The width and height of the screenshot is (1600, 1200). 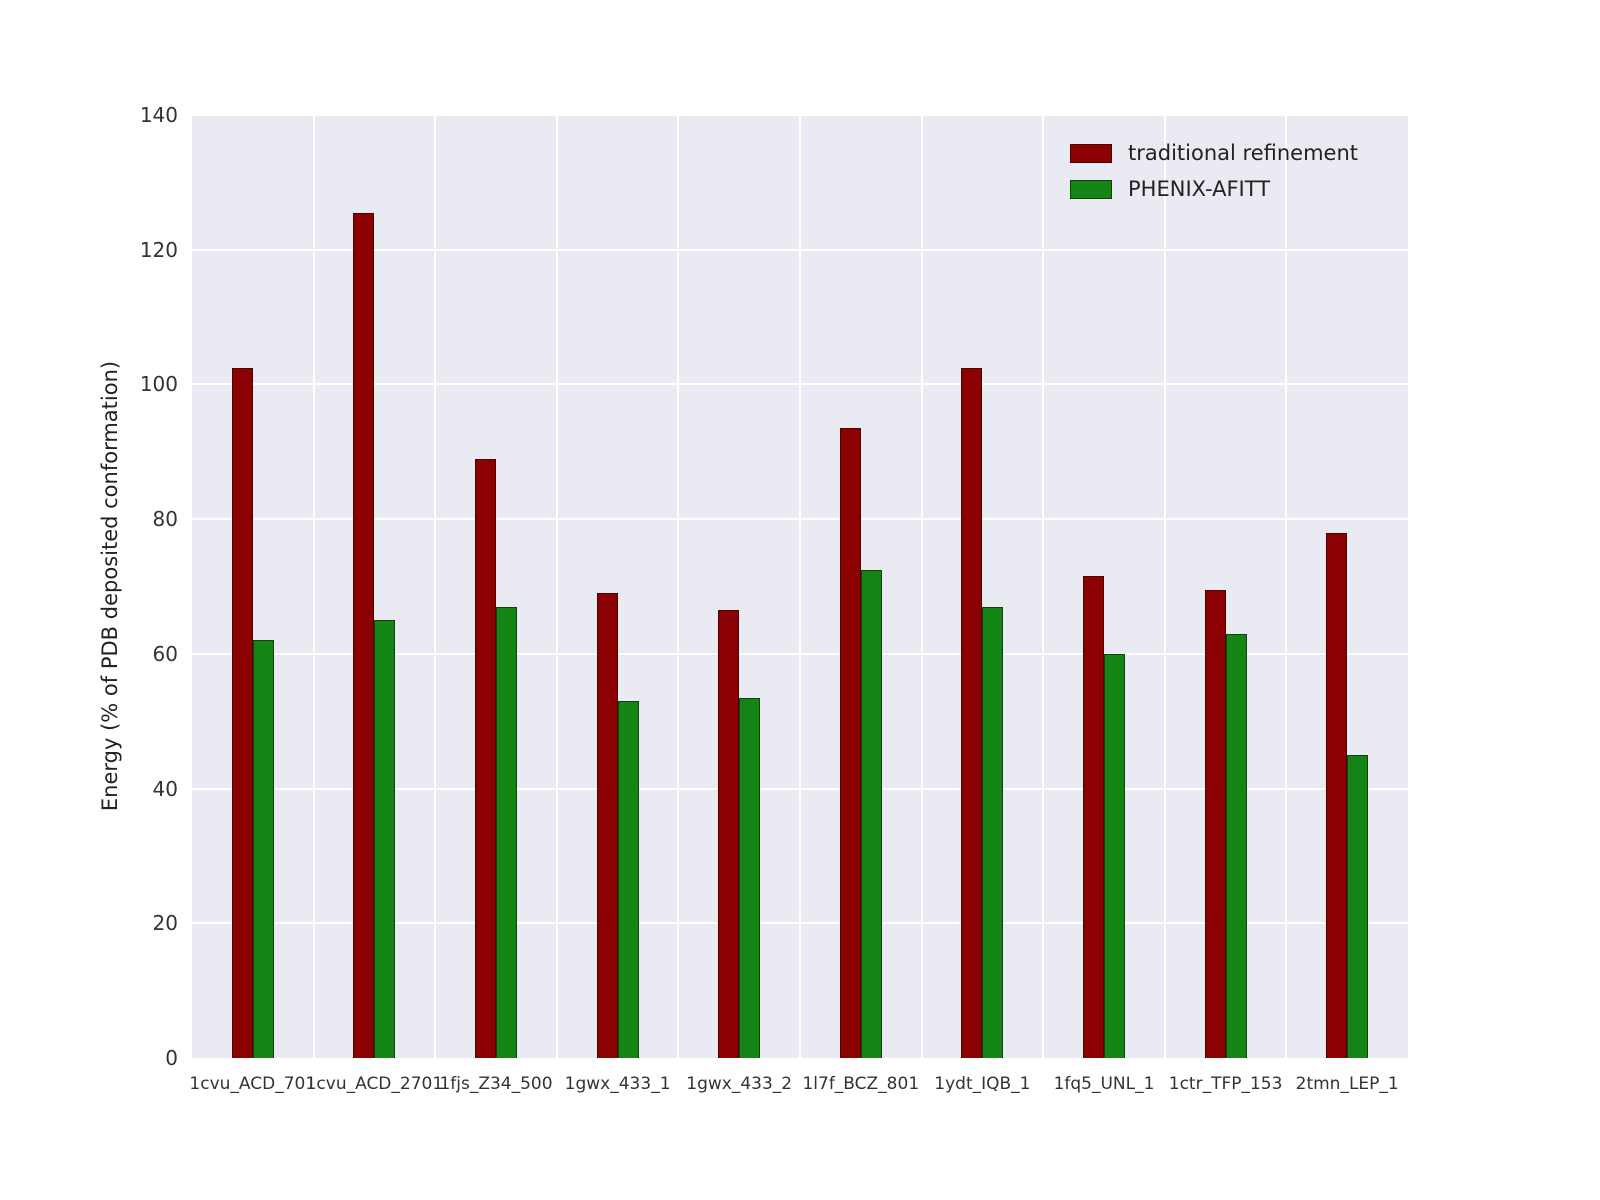 I want to click on bar-1gwx_433_2-phenix, so click(x=750, y=877).